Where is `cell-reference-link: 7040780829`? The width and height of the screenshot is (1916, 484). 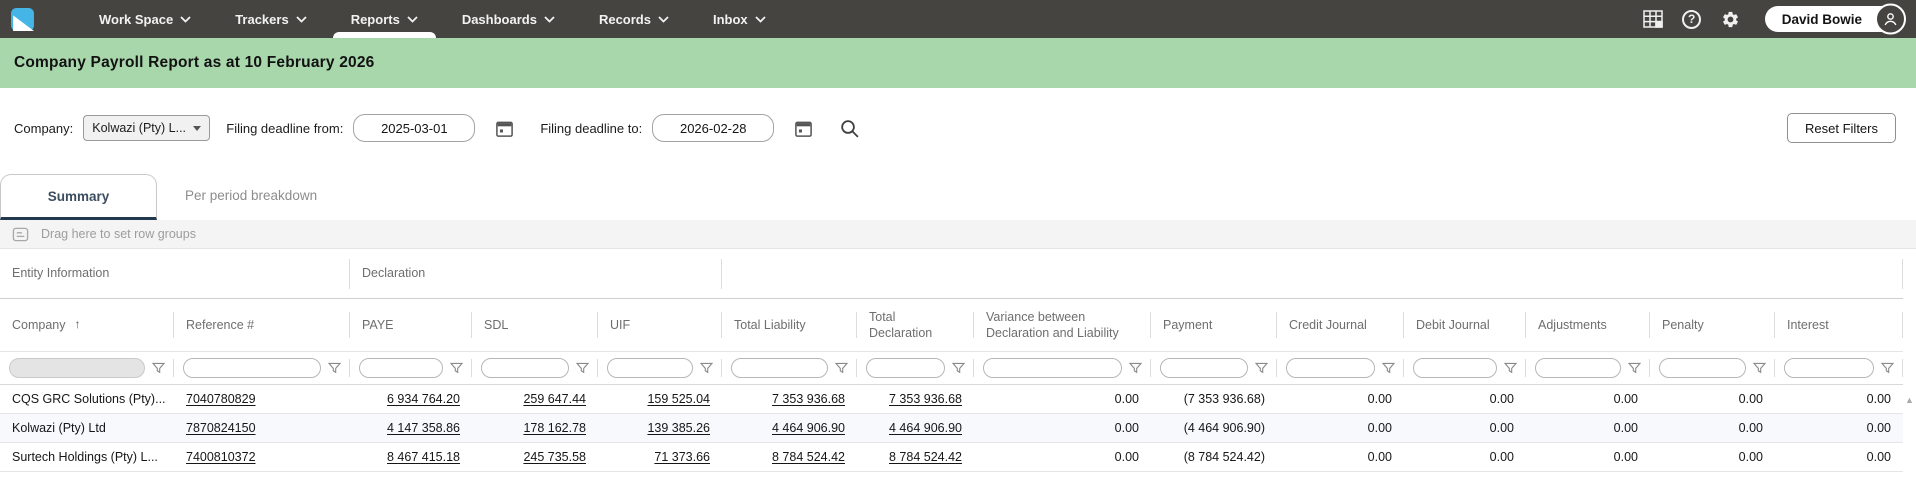
cell-reference-link: 7040780829 is located at coordinates (221, 399).